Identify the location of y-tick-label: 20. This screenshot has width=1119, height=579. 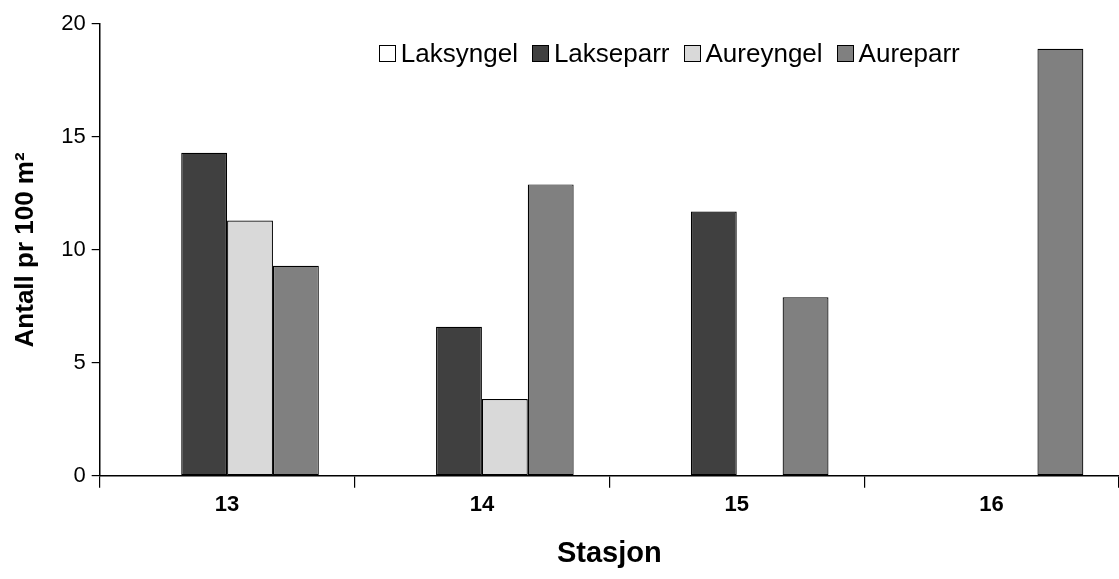
(73, 23).